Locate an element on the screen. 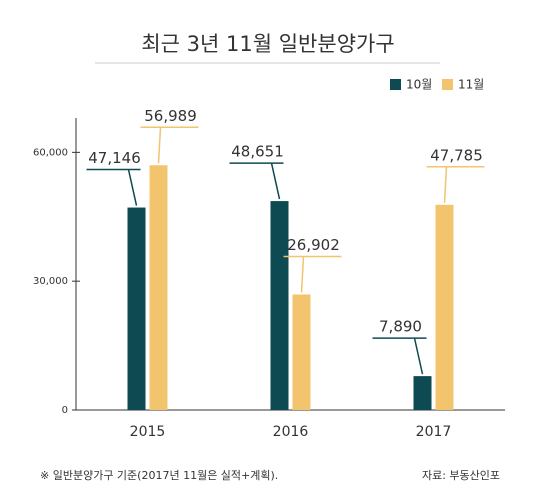  y-tick-label: 30,000 is located at coordinates (50, 281).